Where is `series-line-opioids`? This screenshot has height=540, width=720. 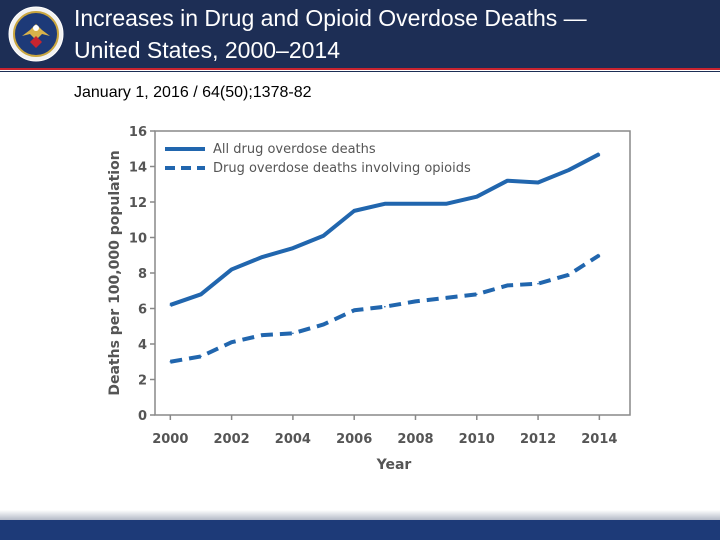 series-line-opioids is located at coordinates (385, 308).